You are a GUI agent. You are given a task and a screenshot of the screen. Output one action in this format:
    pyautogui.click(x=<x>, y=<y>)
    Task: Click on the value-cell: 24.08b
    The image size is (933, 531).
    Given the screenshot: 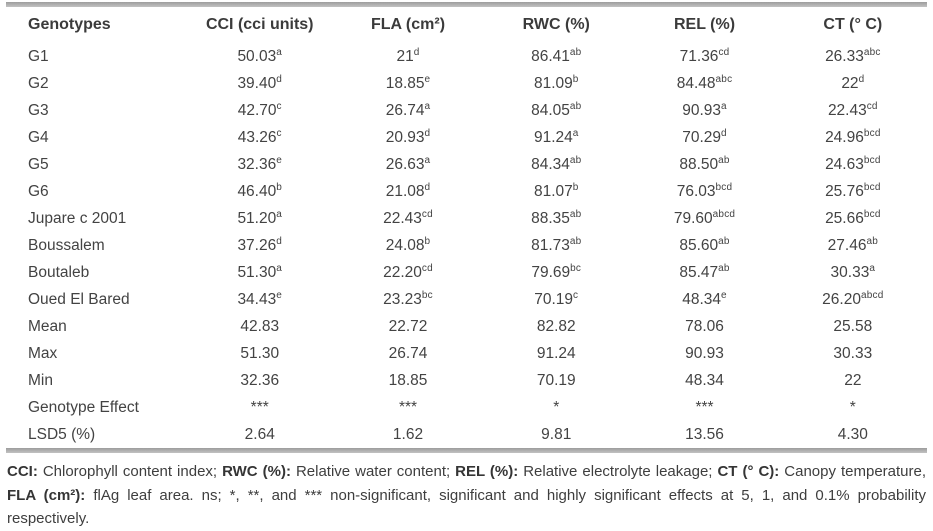 What is the action you would take?
    pyautogui.click(x=408, y=245)
    